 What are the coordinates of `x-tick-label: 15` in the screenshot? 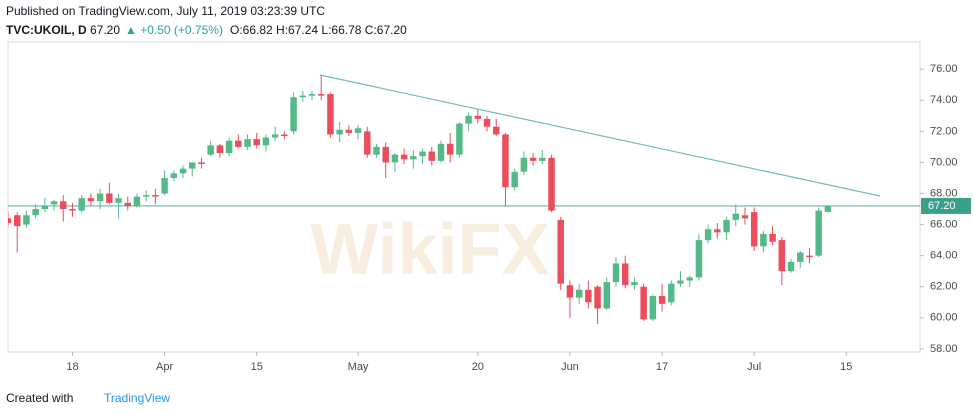 It's located at (846, 367).